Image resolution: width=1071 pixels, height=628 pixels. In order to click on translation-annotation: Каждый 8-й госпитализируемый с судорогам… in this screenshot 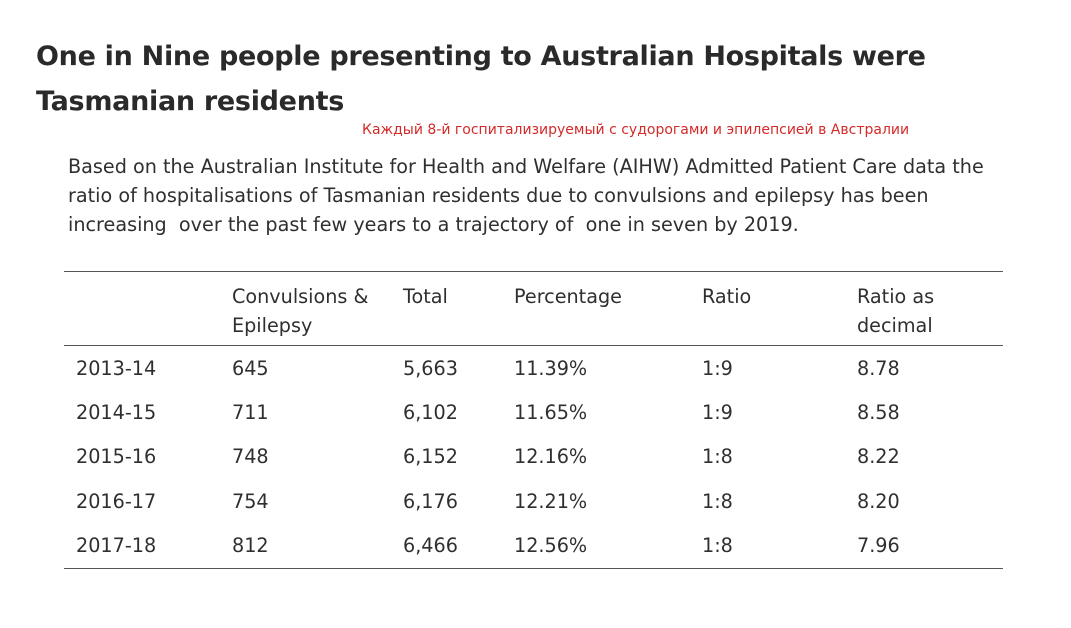, I will do `click(636, 130)`.